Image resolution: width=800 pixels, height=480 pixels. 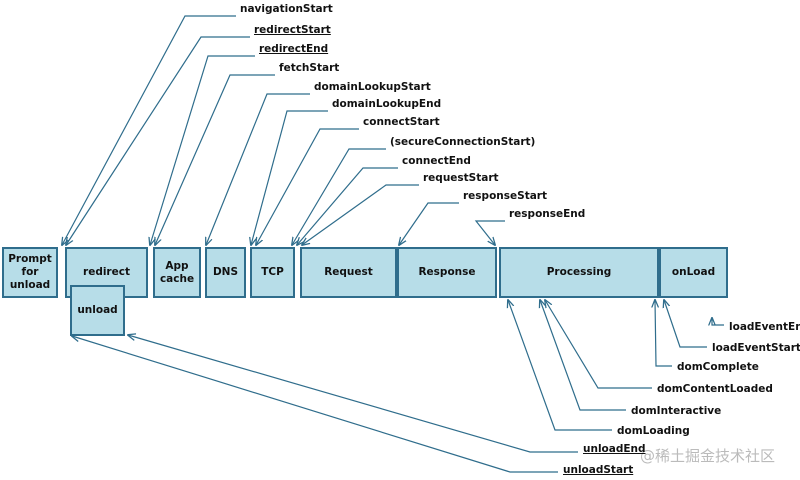 What do you see at coordinates (225, 272) in the screenshot?
I see `box: DNS` at bounding box center [225, 272].